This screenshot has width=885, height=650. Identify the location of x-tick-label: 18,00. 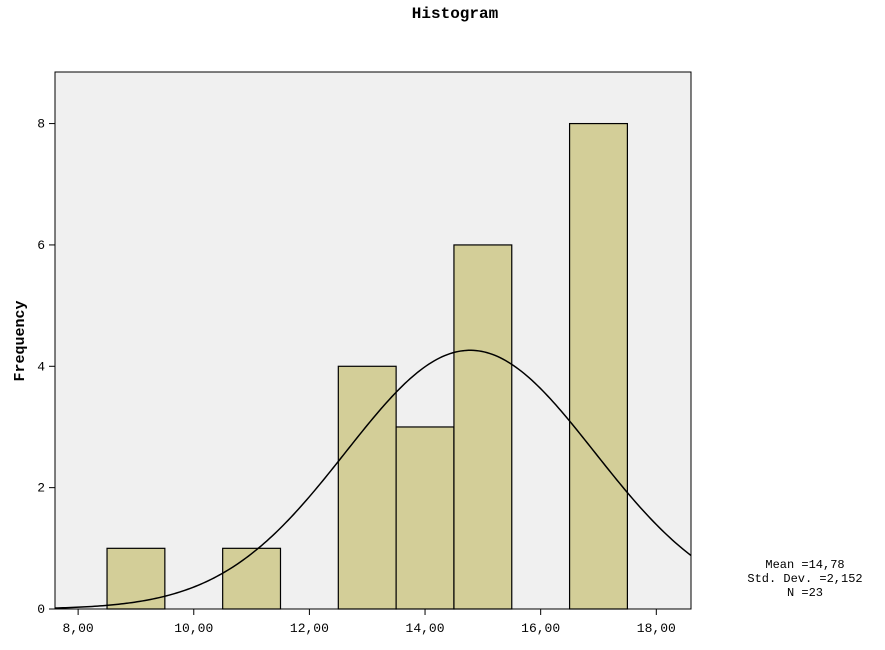
(656, 628).